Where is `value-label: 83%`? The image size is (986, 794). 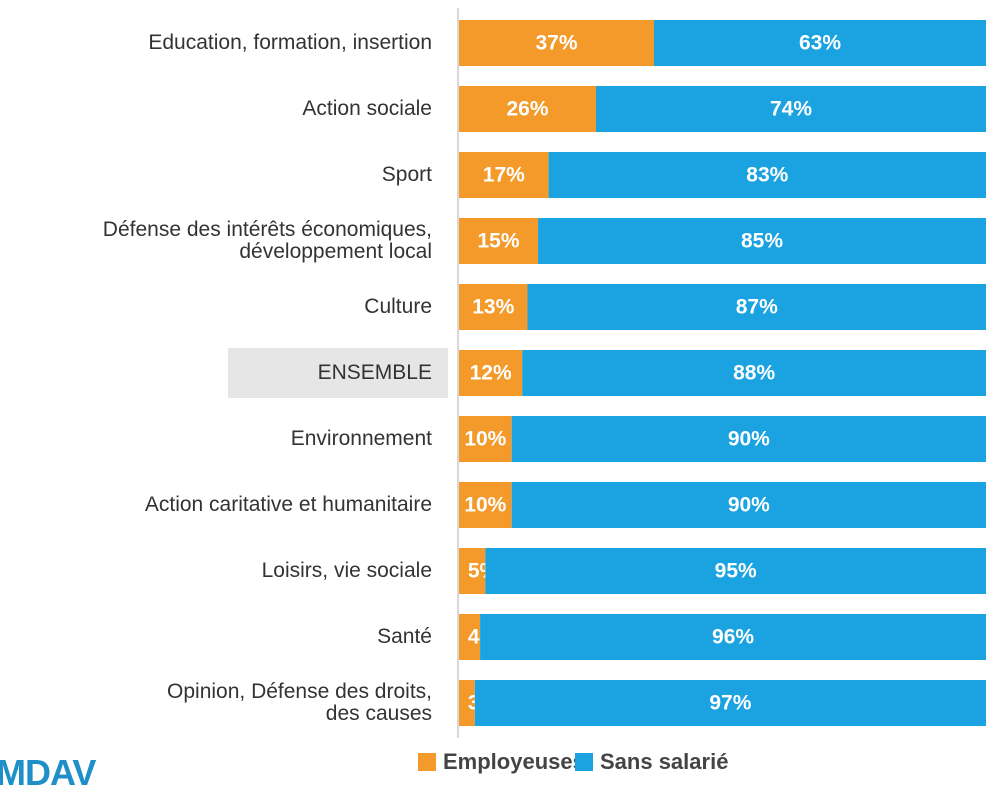
value-label: 83% is located at coordinates (767, 175).